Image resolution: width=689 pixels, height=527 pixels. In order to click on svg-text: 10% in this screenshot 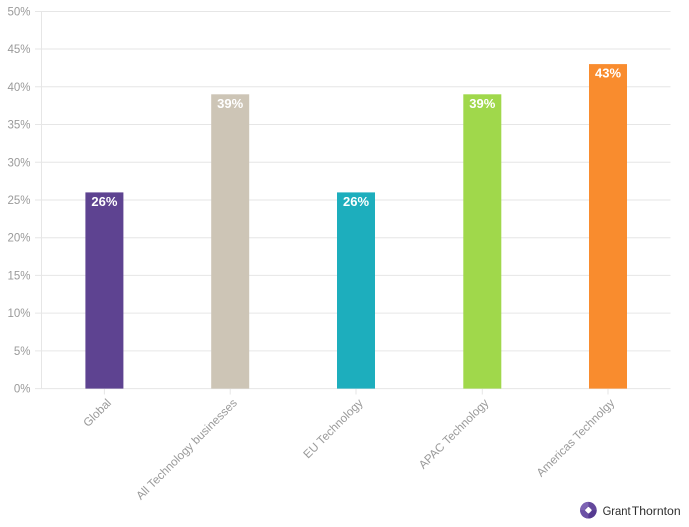, I will do `click(18, 314)`.